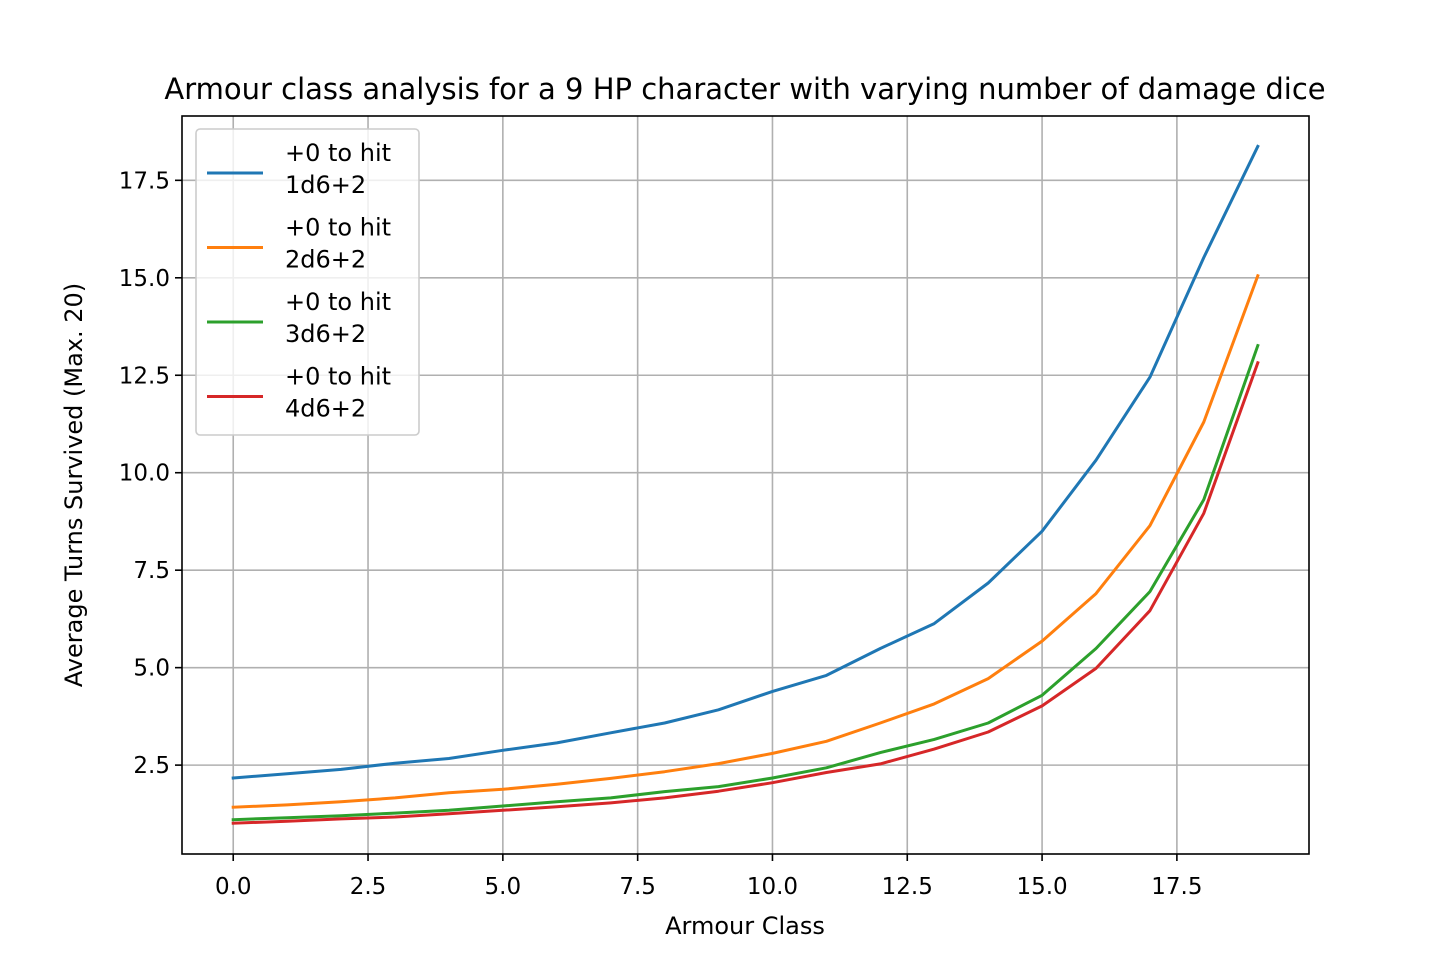 Image resolution: width=1454 pixels, height=960 pixels. I want to click on legend-label: 1d6+2, so click(325, 185).